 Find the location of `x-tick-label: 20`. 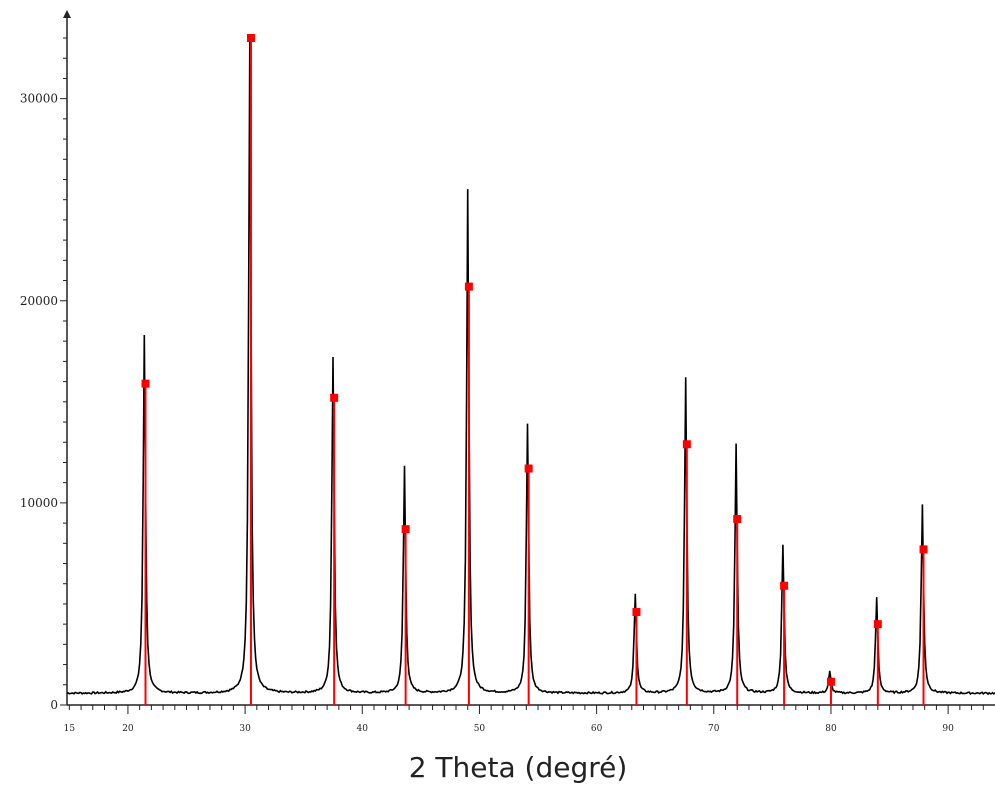

x-tick-label: 20 is located at coordinates (128, 729).